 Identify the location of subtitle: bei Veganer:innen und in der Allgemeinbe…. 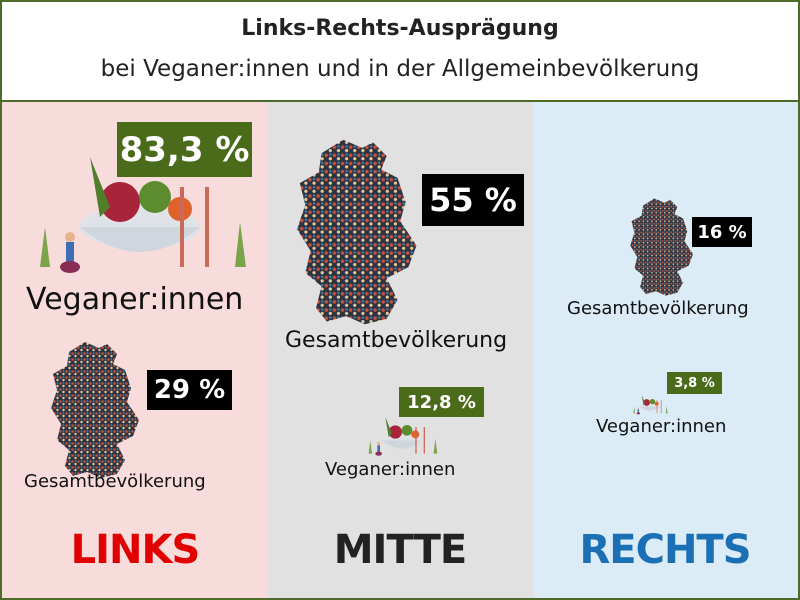
(400, 69).